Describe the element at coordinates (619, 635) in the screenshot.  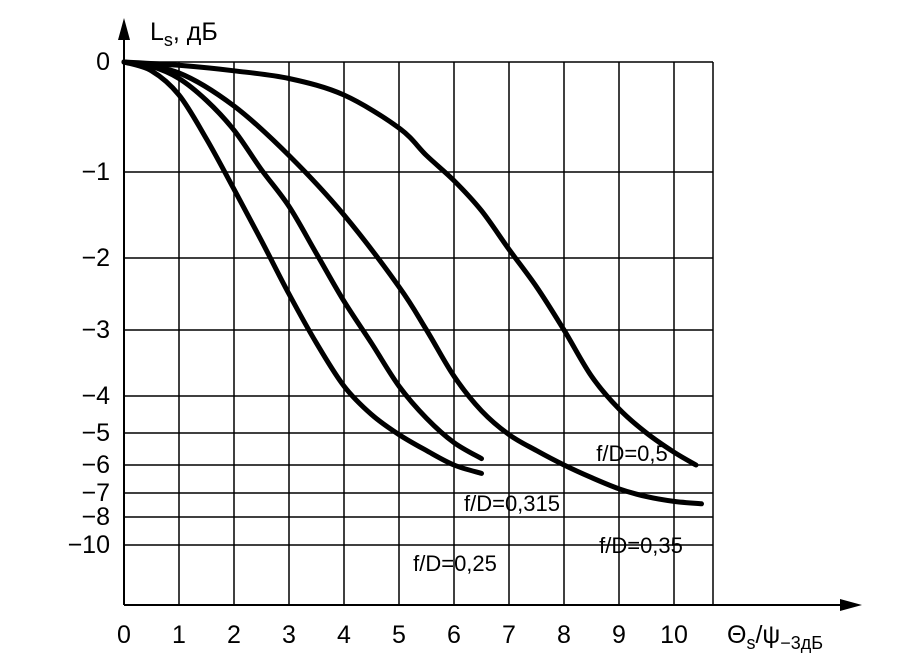
I see `x-tick-label: 9` at that location.